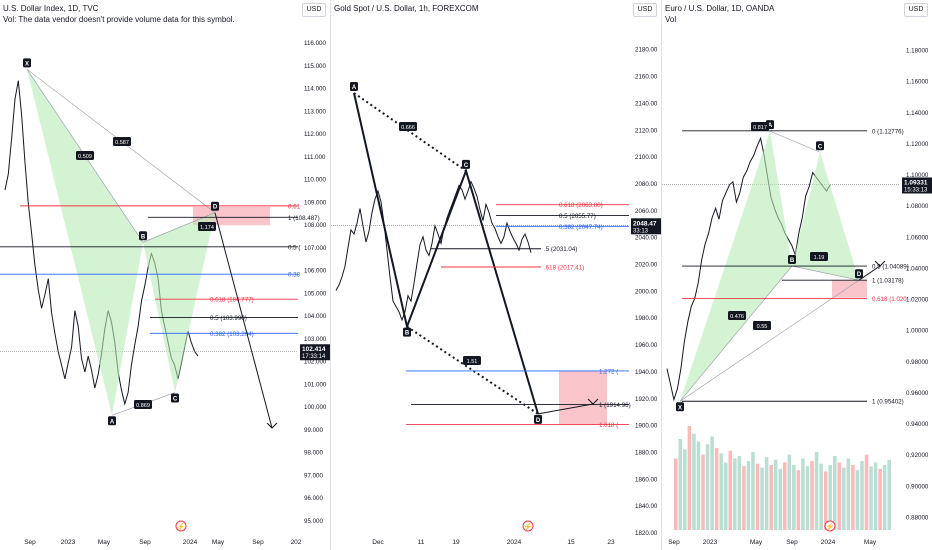 Image resolution: width=932 pixels, height=550 pixels. What do you see at coordinates (611, 542) in the screenshot?
I see `x-tick-label: 23` at bounding box center [611, 542].